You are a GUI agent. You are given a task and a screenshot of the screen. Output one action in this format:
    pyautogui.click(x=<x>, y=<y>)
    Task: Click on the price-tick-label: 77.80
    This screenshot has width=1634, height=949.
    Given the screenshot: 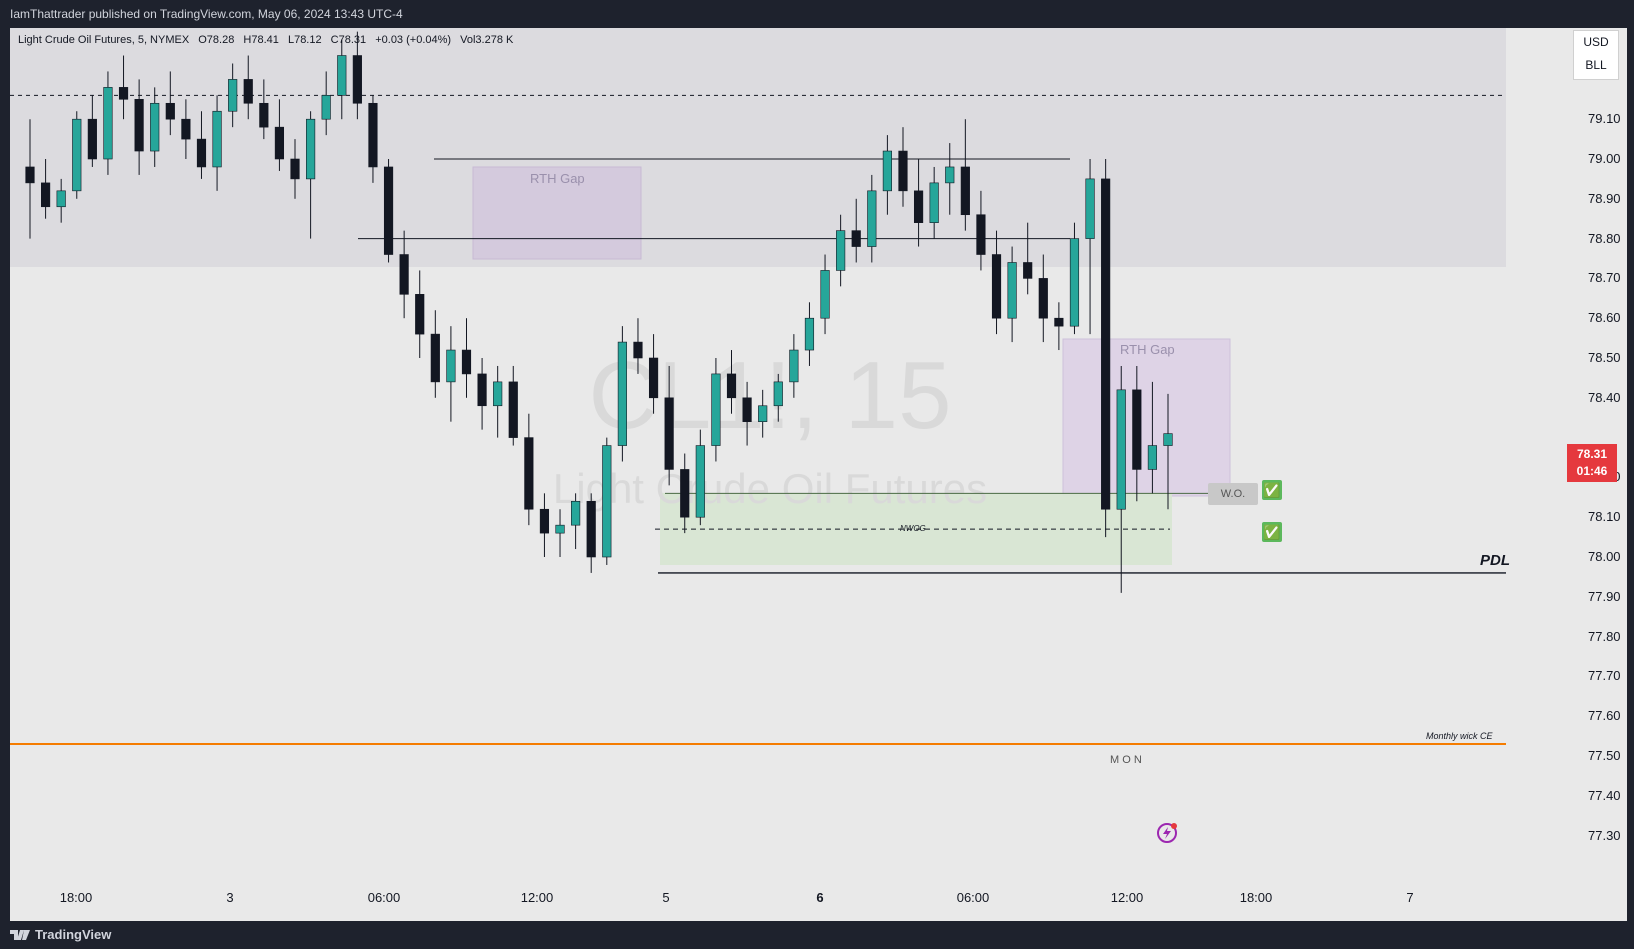 What is the action you would take?
    pyautogui.click(x=1604, y=636)
    